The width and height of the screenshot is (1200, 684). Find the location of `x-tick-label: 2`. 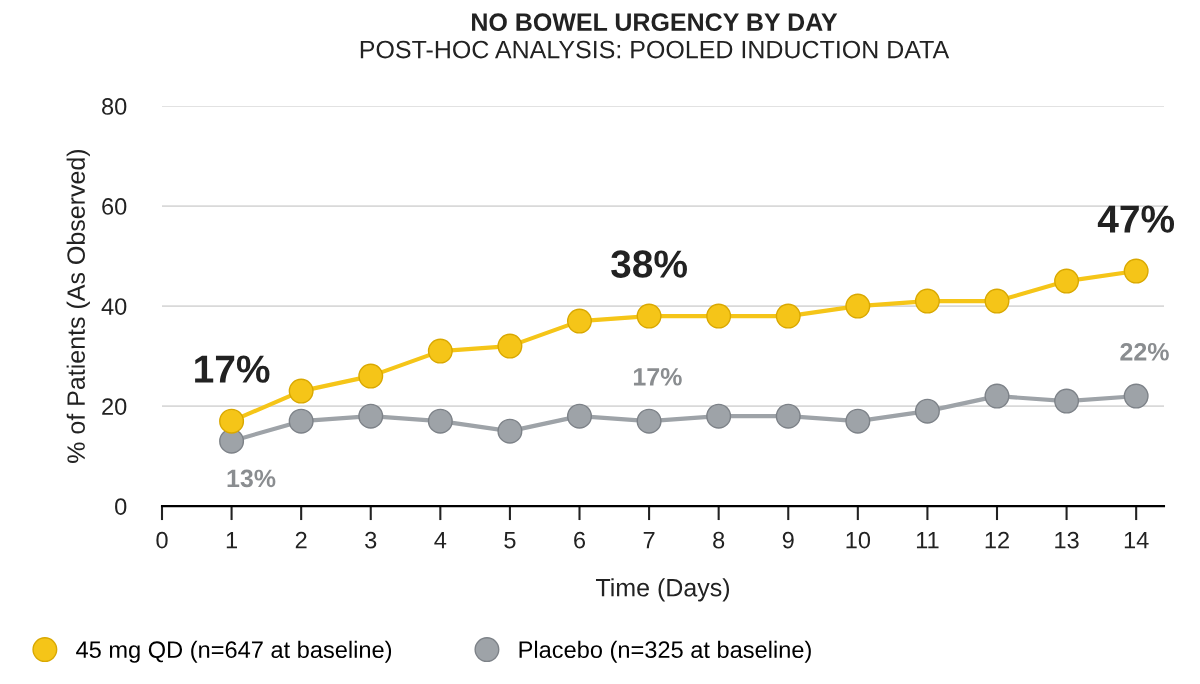

x-tick-label: 2 is located at coordinates (301, 540).